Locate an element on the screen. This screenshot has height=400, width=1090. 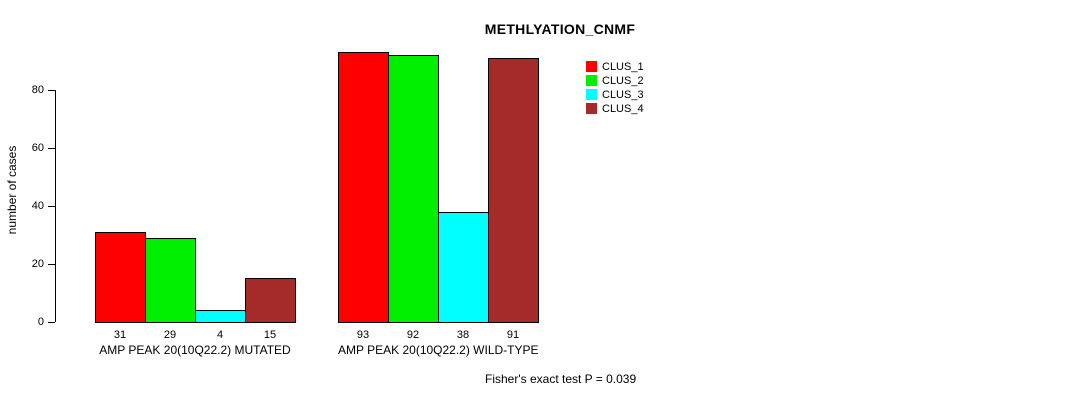
x-group-label: AMP PEAK 20(10Q22.2) WILD-TYPE is located at coordinates (438, 350).